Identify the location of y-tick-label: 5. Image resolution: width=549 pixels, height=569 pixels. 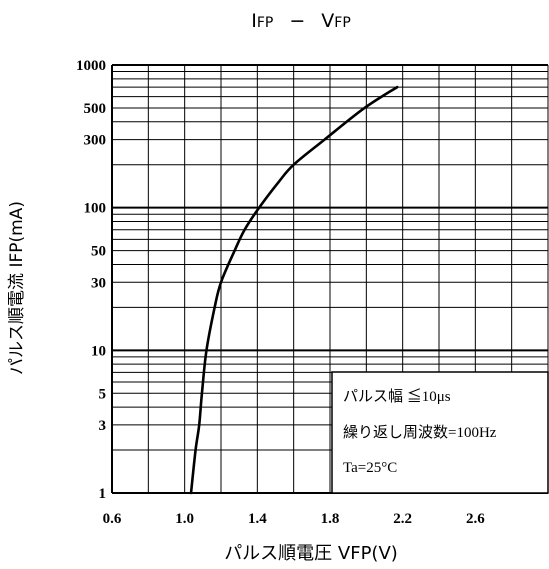
(103, 394).